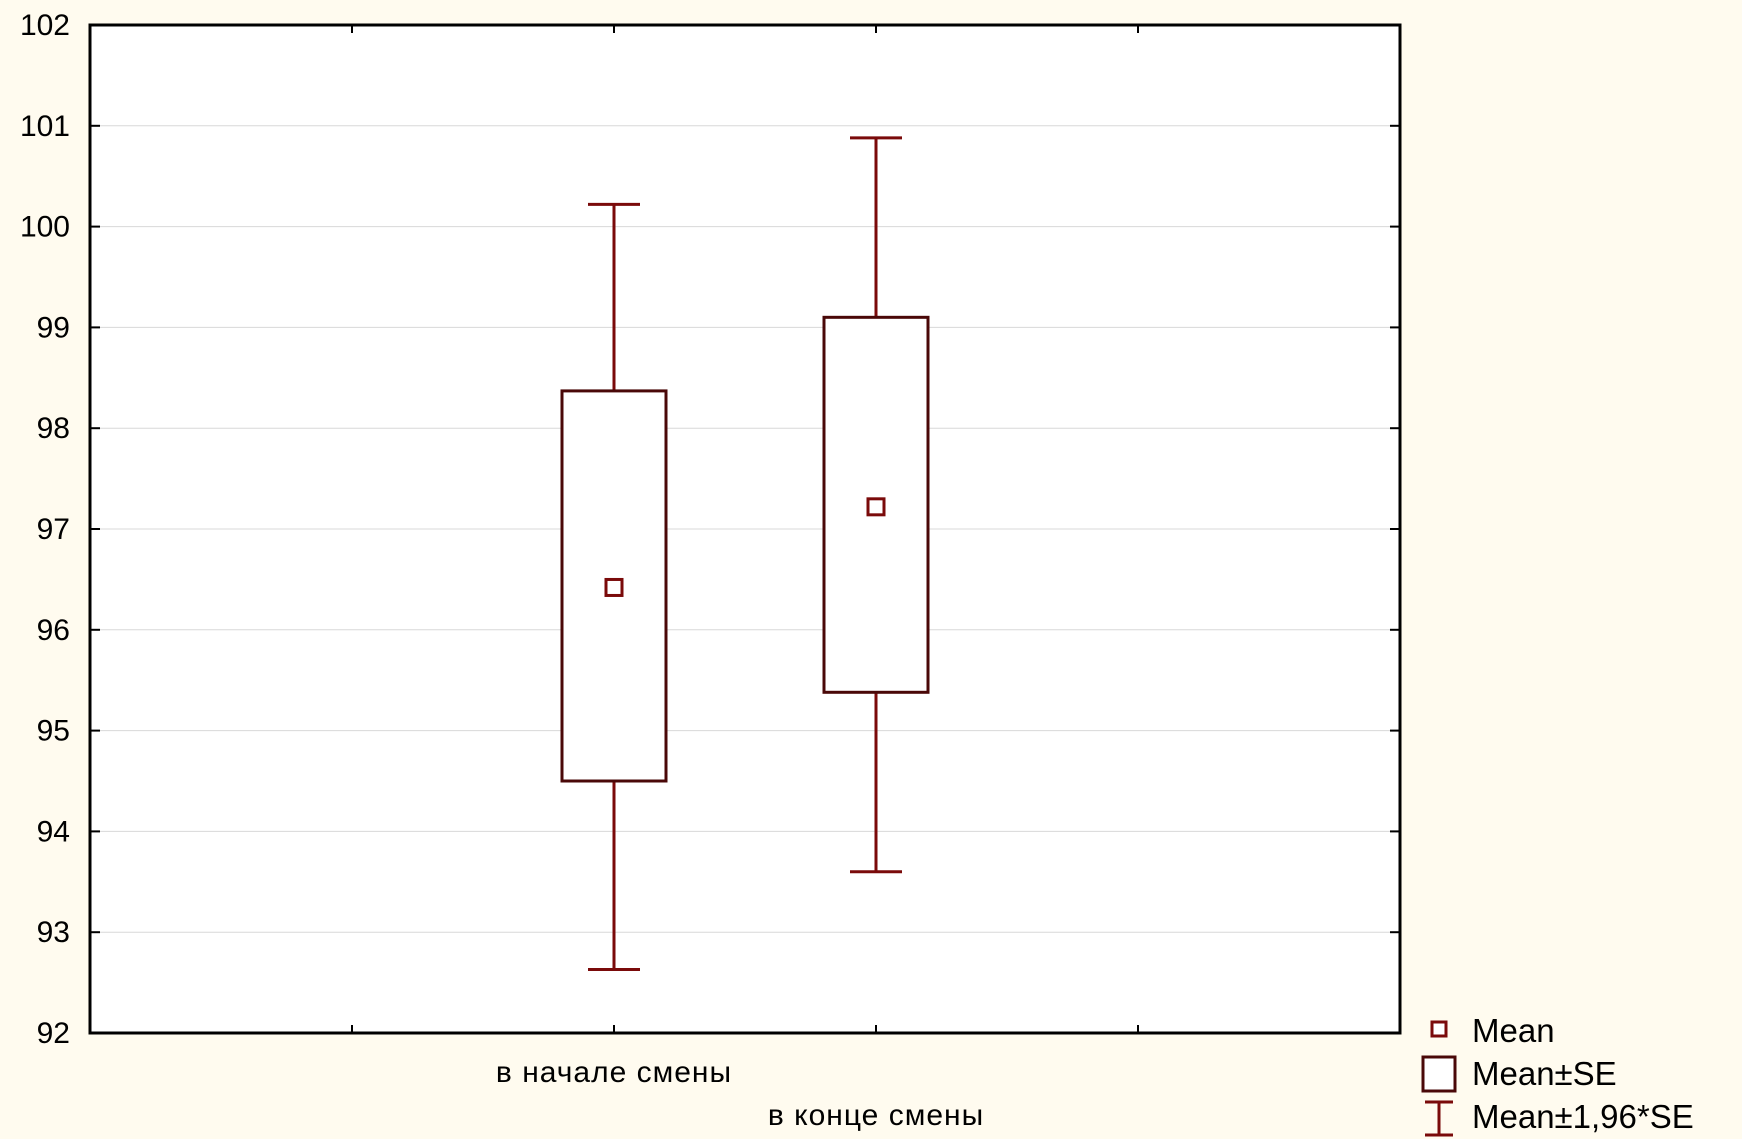 This screenshot has height=1139, width=1742. I want to click on legend-ci-label: Mean±1,96*SE, so click(1583, 1116).